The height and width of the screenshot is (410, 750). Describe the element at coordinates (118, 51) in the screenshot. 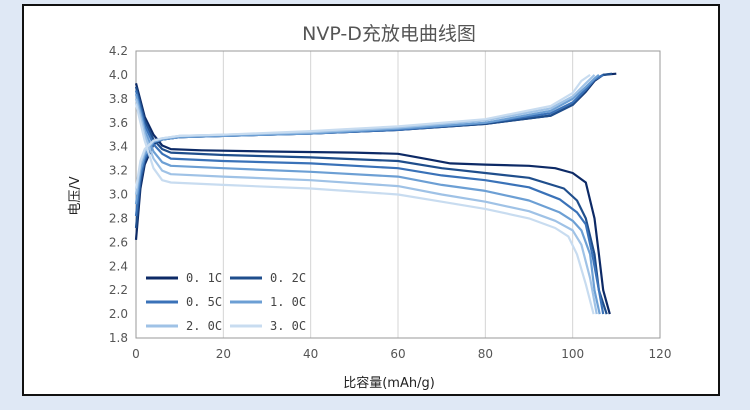

I see `y-tick-label: 4.2` at that location.